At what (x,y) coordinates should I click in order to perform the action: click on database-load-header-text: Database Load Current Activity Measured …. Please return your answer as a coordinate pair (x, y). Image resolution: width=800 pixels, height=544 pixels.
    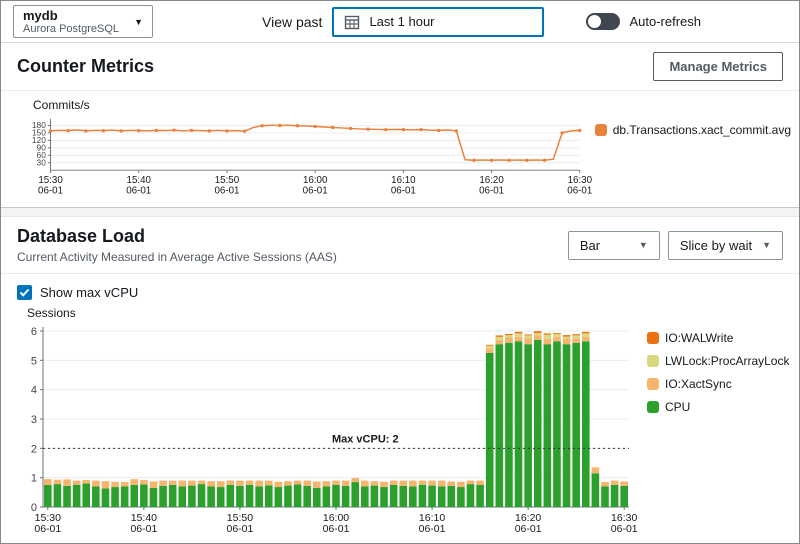
    Looking at the image, I should click on (177, 245).